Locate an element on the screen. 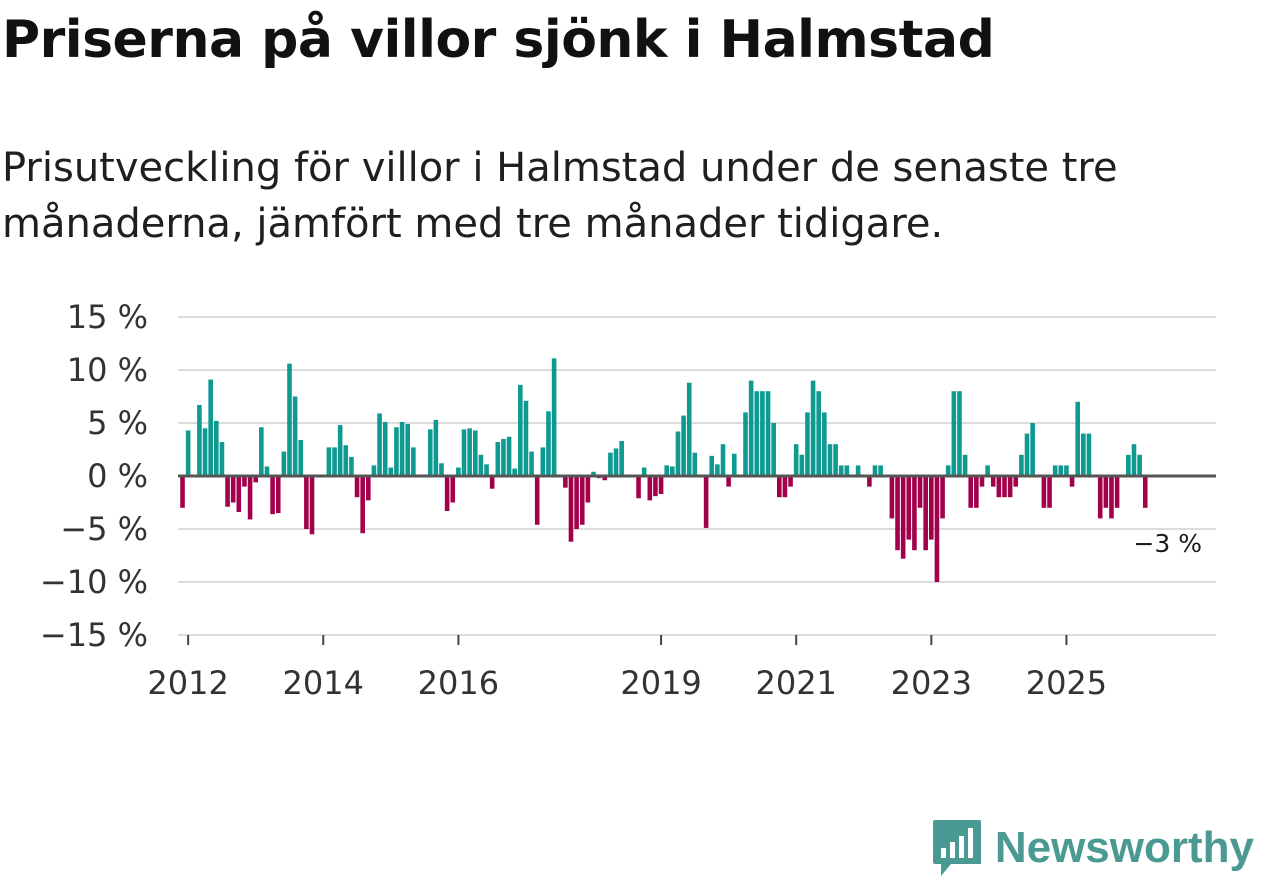 Image resolution: width=1262 pixels, height=879 pixels. chart-title: Priserna på villor sjönk i Halmstad is located at coordinates (498, 40).